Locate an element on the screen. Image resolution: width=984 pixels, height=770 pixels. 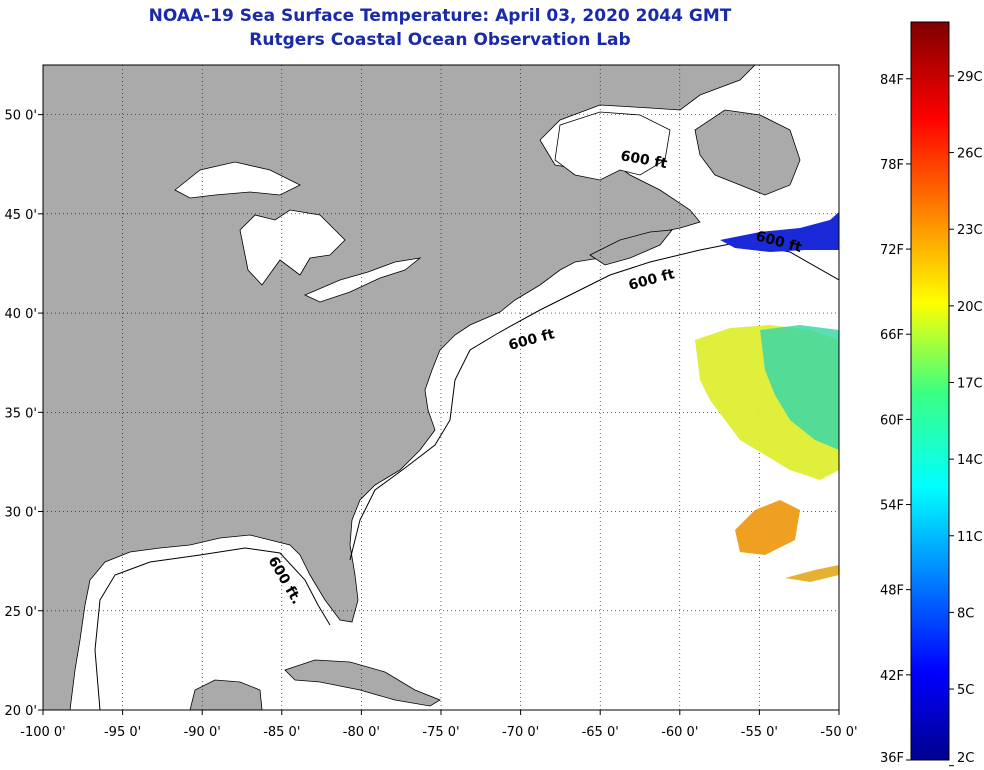
lat-tick-label: 30 0' is located at coordinates (20, 513).